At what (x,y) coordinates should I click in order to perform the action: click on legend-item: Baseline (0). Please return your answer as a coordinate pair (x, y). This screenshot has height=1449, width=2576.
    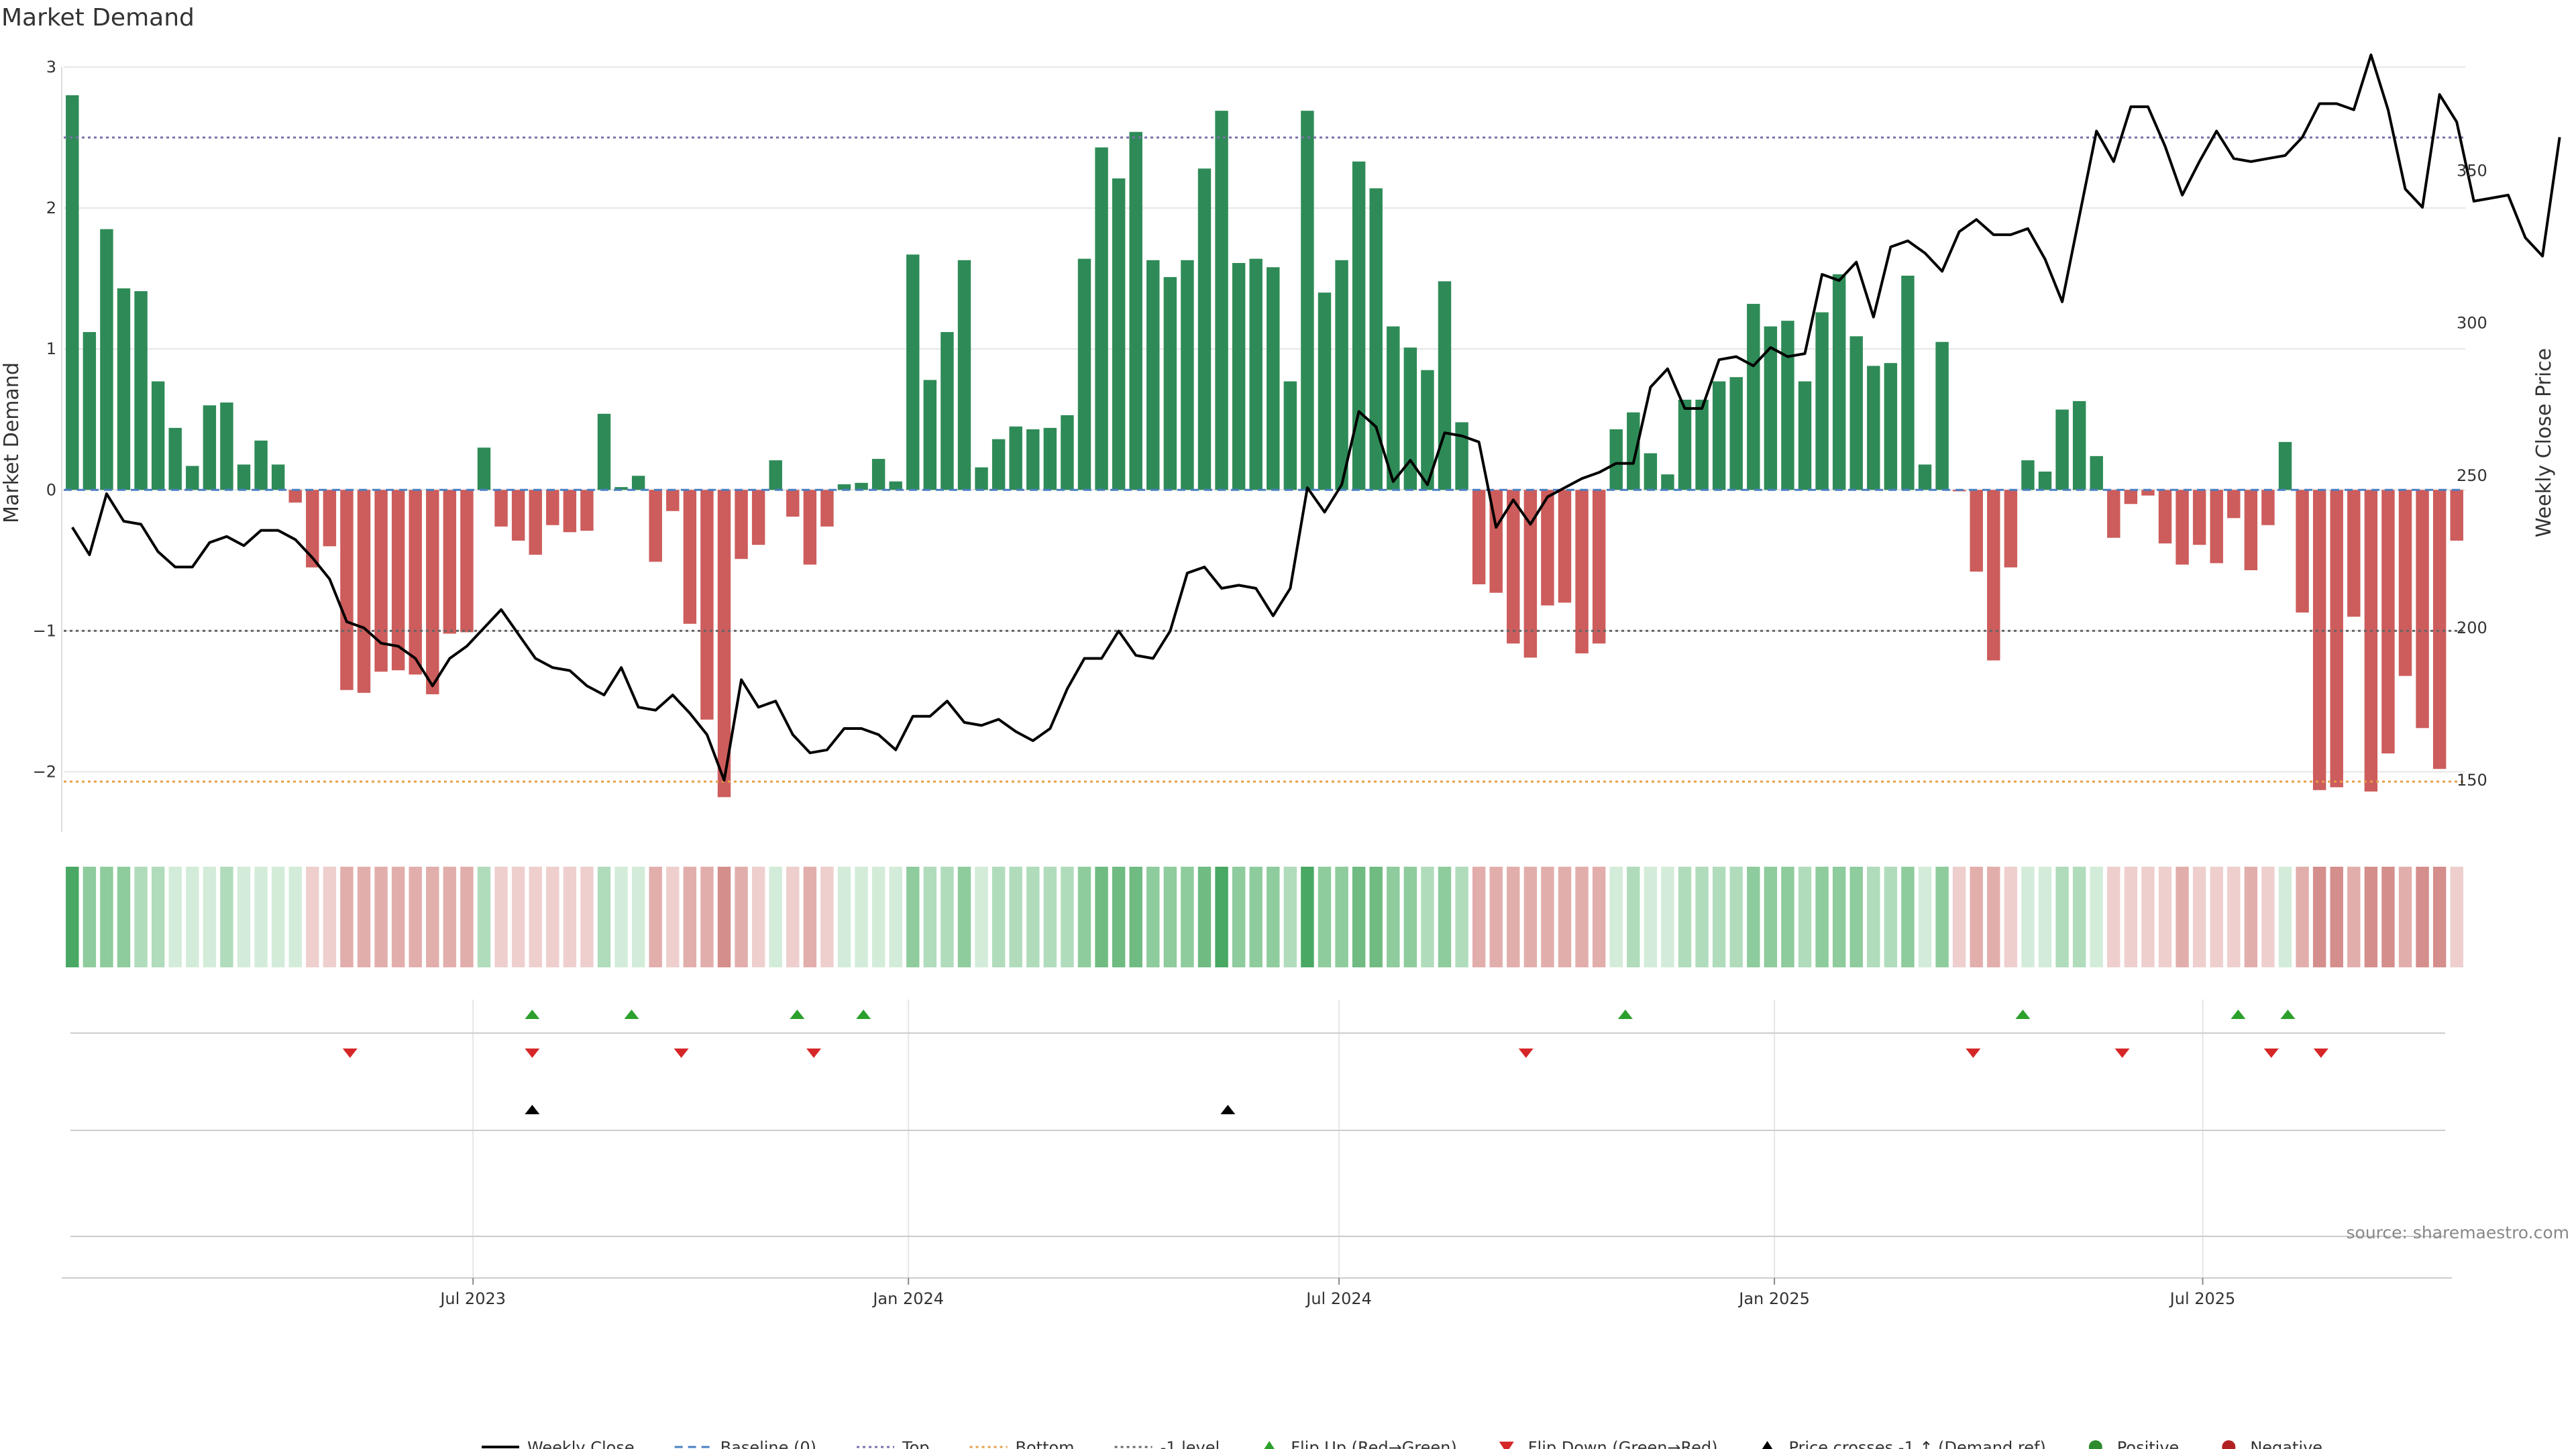
    Looking at the image, I should click on (745, 1443).